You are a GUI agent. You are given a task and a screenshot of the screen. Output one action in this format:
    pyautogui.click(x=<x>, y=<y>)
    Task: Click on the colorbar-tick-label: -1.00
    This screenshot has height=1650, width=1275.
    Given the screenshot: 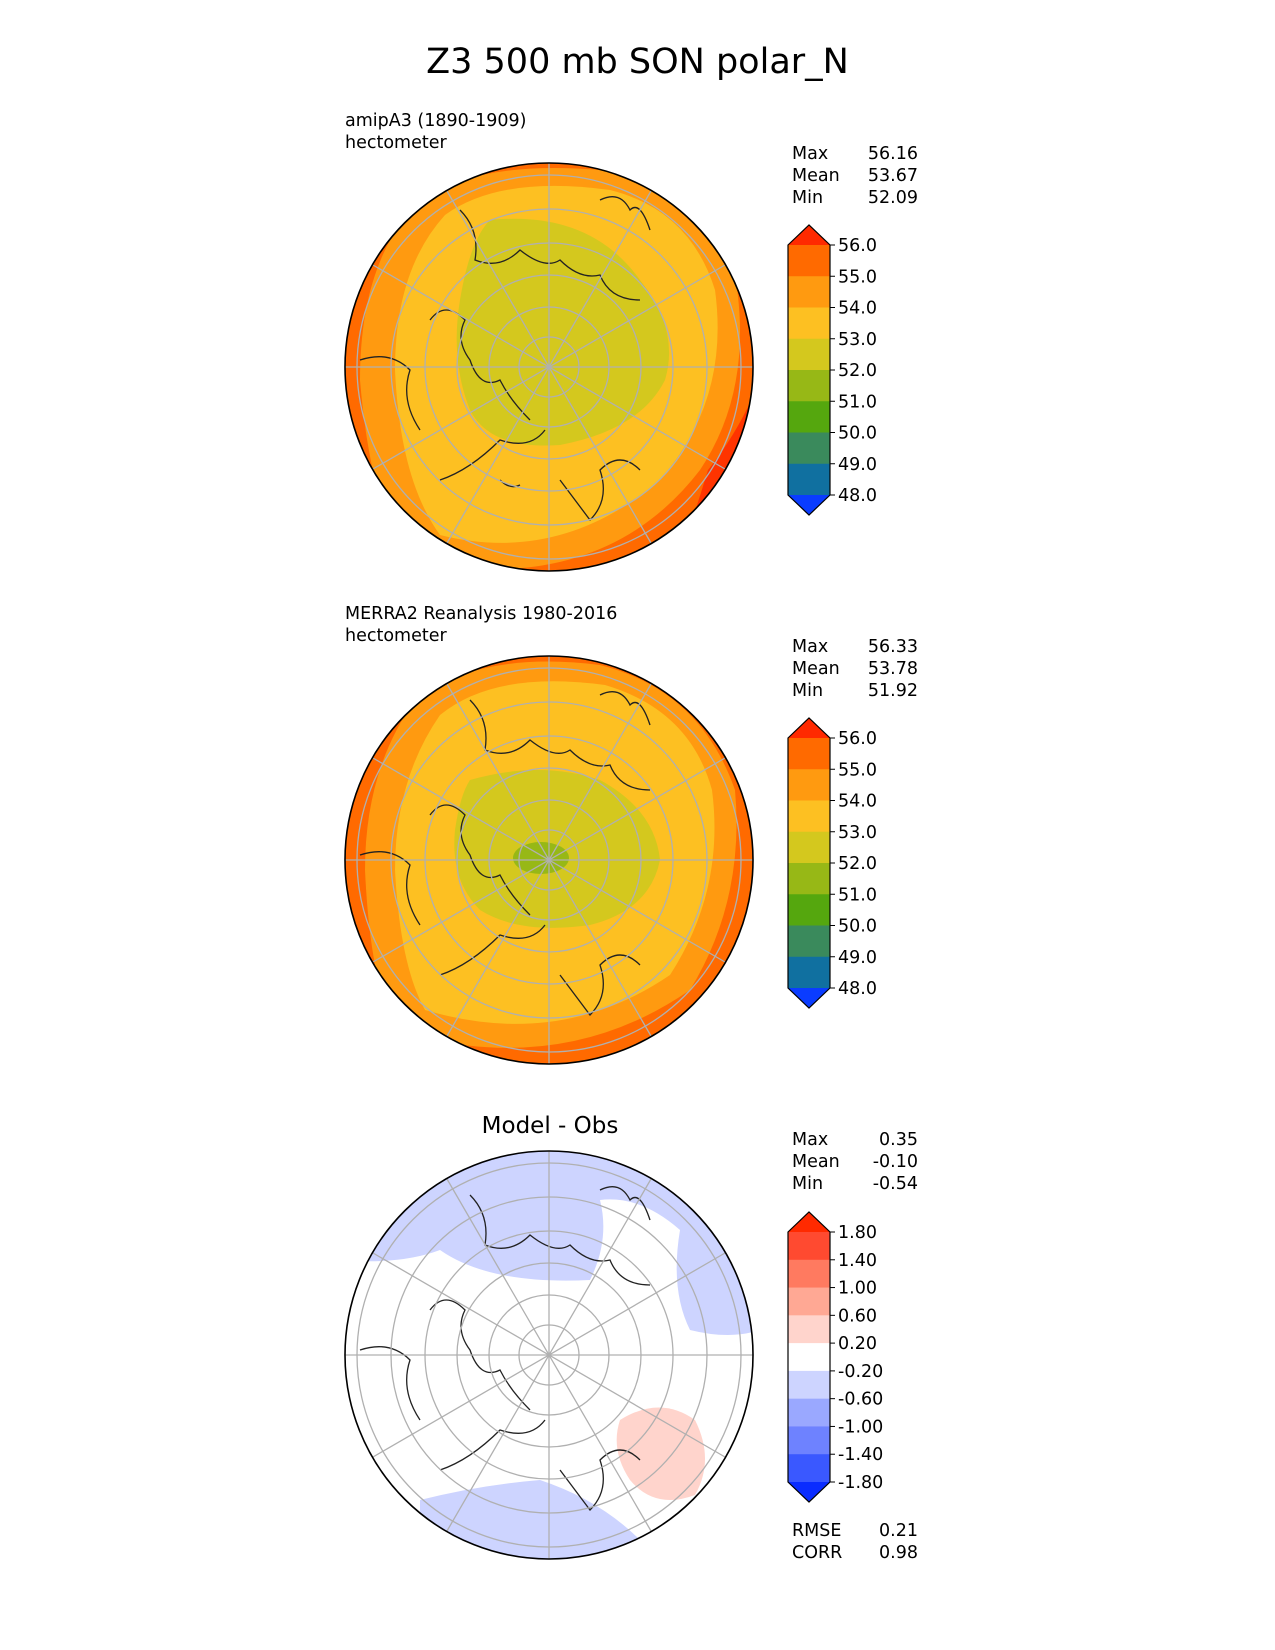 What is the action you would take?
    pyautogui.click(x=860, y=1427)
    